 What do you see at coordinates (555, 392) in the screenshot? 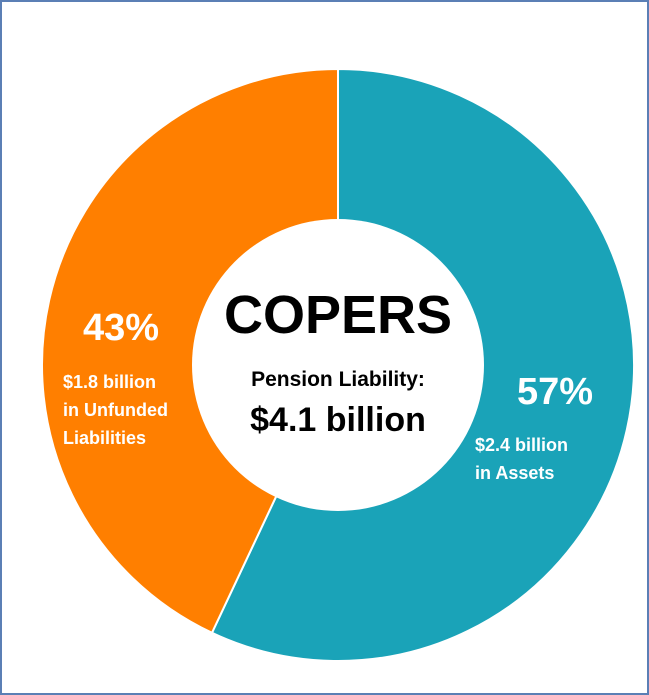
I see `assets-percent-label: 57%` at bounding box center [555, 392].